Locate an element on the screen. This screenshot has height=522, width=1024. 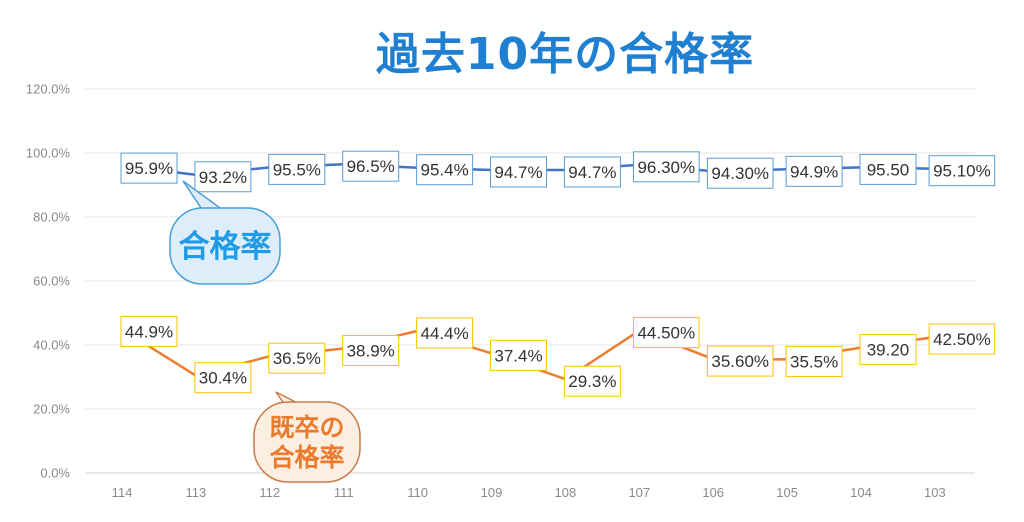
data-label: 95.10% is located at coordinates (962, 171).